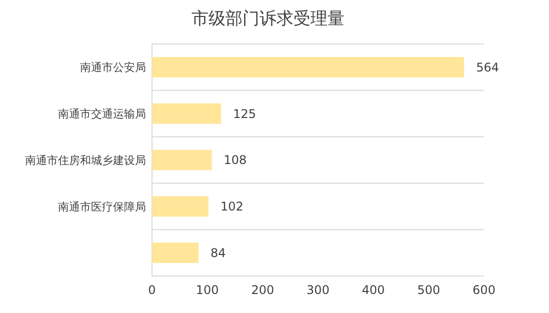  What do you see at coordinates (484, 290) in the screenshot?
I see `x-tick-label: 600` at bounding box center [484, 290].